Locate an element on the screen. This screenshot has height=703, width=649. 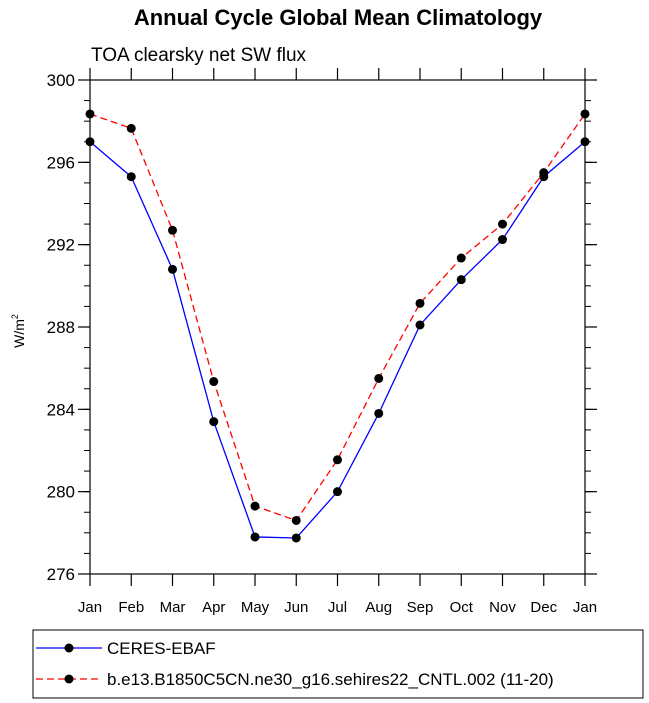
x-tick-label: Nov is located at coordinates (502, 607).